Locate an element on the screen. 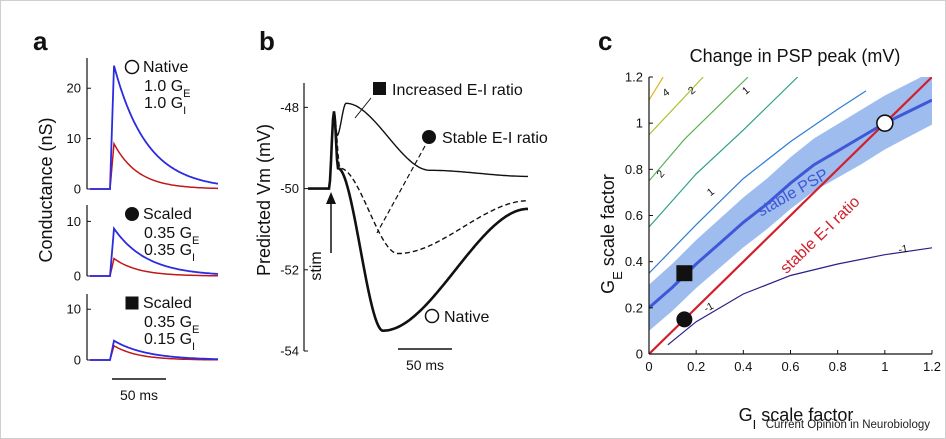 The image size is (946, 439). panel-c-xlabel-sub: I is located at coordinates (755, 424).